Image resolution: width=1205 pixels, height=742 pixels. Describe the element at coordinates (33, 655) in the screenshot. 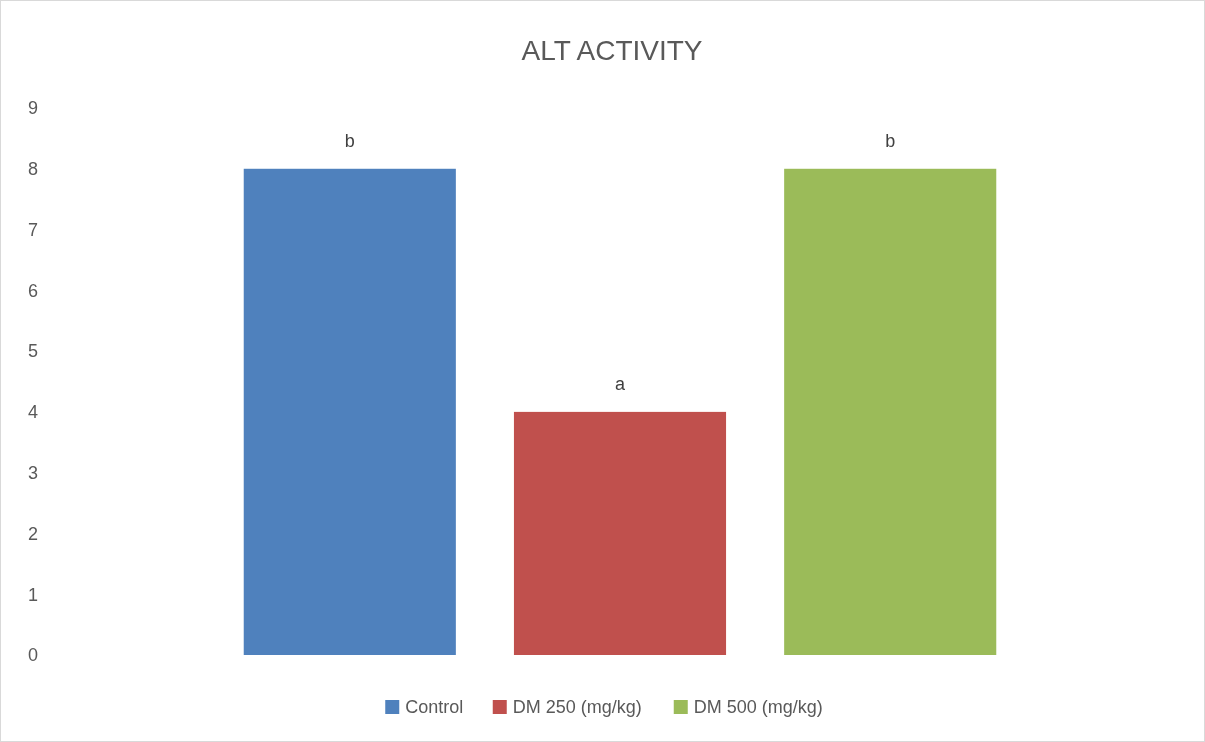

I see `y-tick-label: 0` at that location.